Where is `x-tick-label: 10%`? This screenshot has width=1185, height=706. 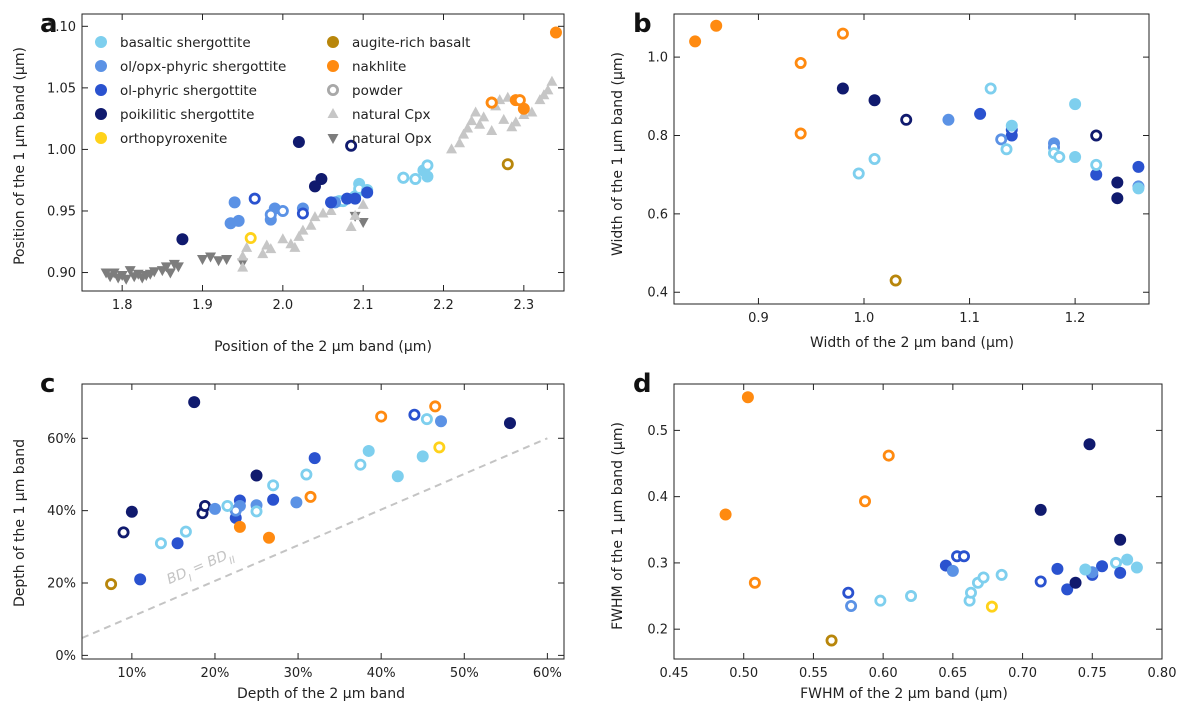 x-tick-label: 10% is located at coordinates (131, 673).